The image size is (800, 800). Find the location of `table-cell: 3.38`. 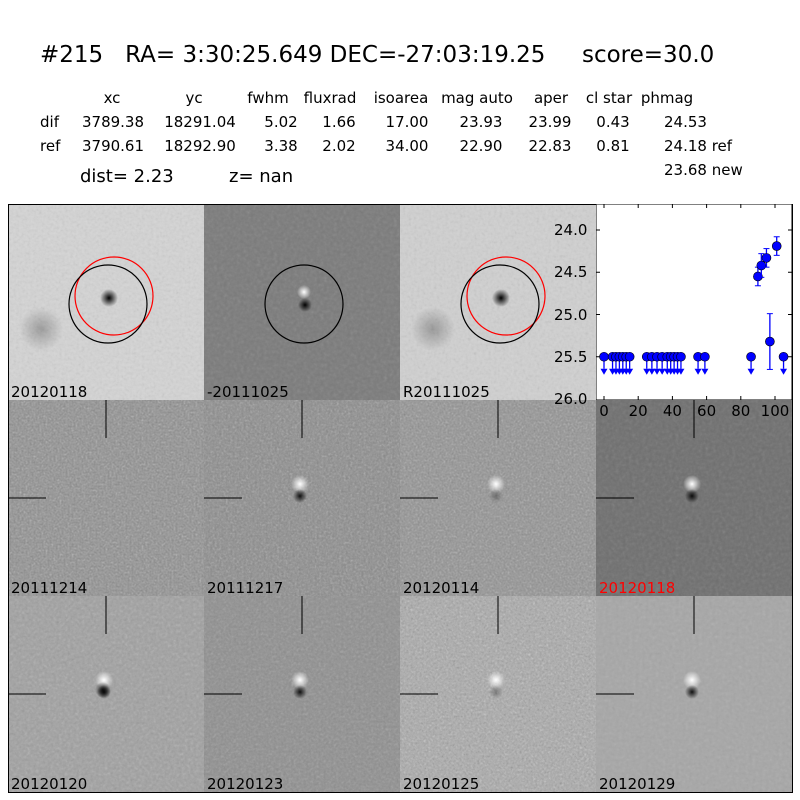

table-cell: 3.38 is located at coordinates (281, 146).